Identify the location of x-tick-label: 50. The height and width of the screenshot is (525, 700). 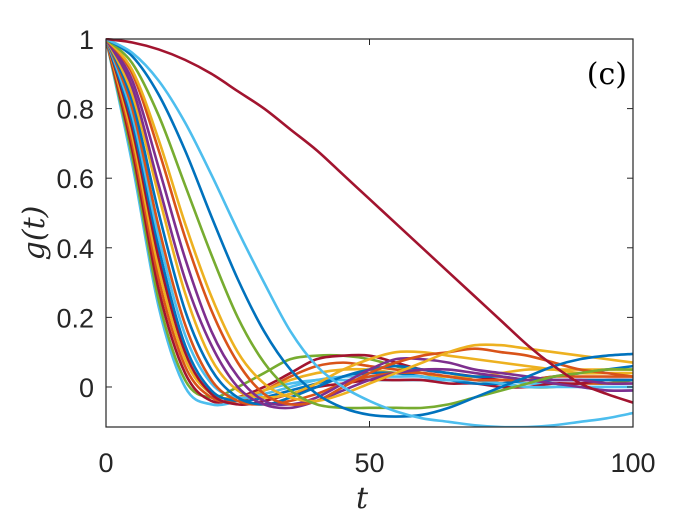
(369, 463).